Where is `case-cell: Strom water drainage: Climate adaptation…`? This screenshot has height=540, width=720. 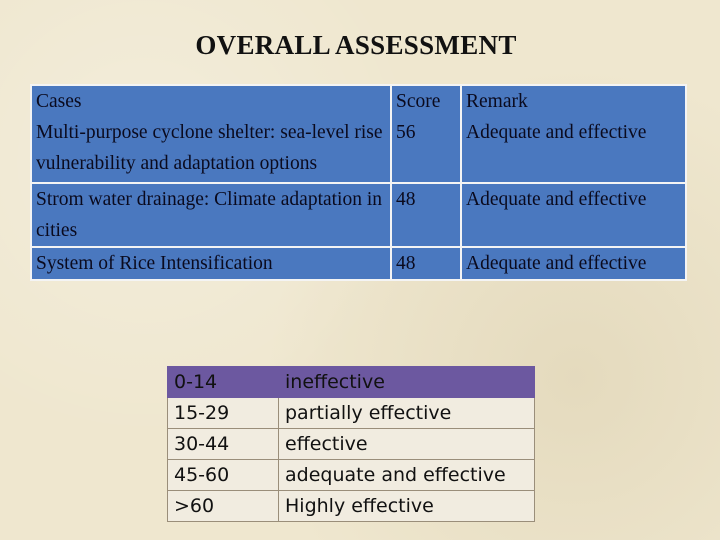
case-cell: Strom water drainage: Climate adaptation… is located at coordinates (211, 215).